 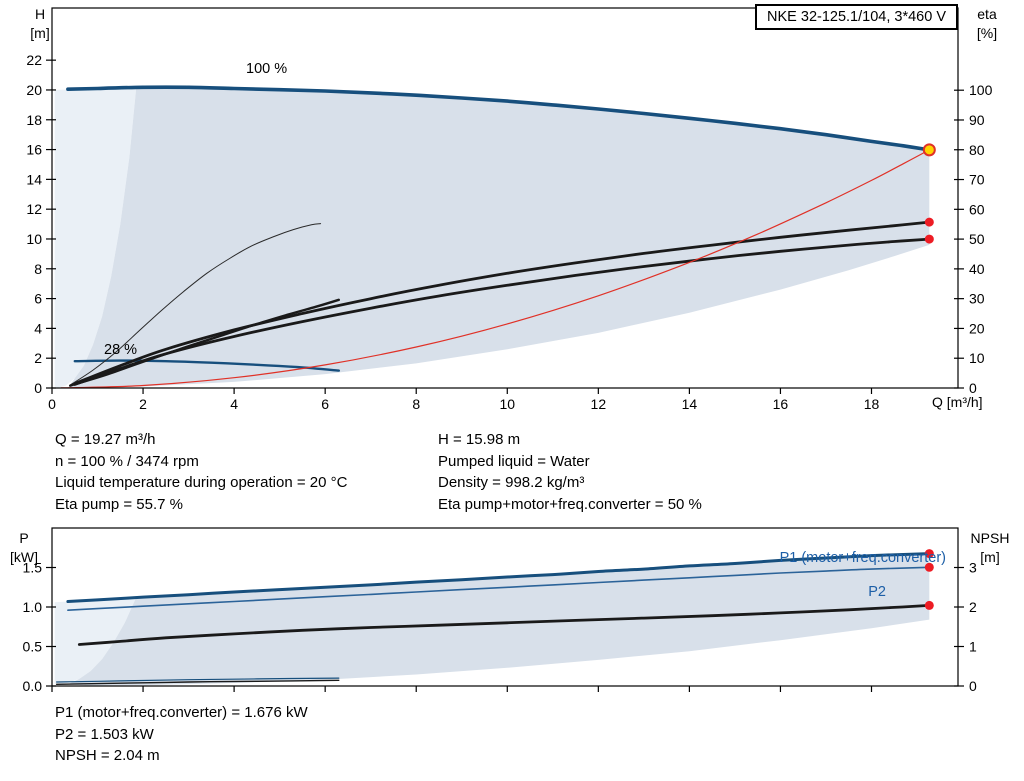 I want to click on axis-tick-label: 50, so click(x=977, y=239).